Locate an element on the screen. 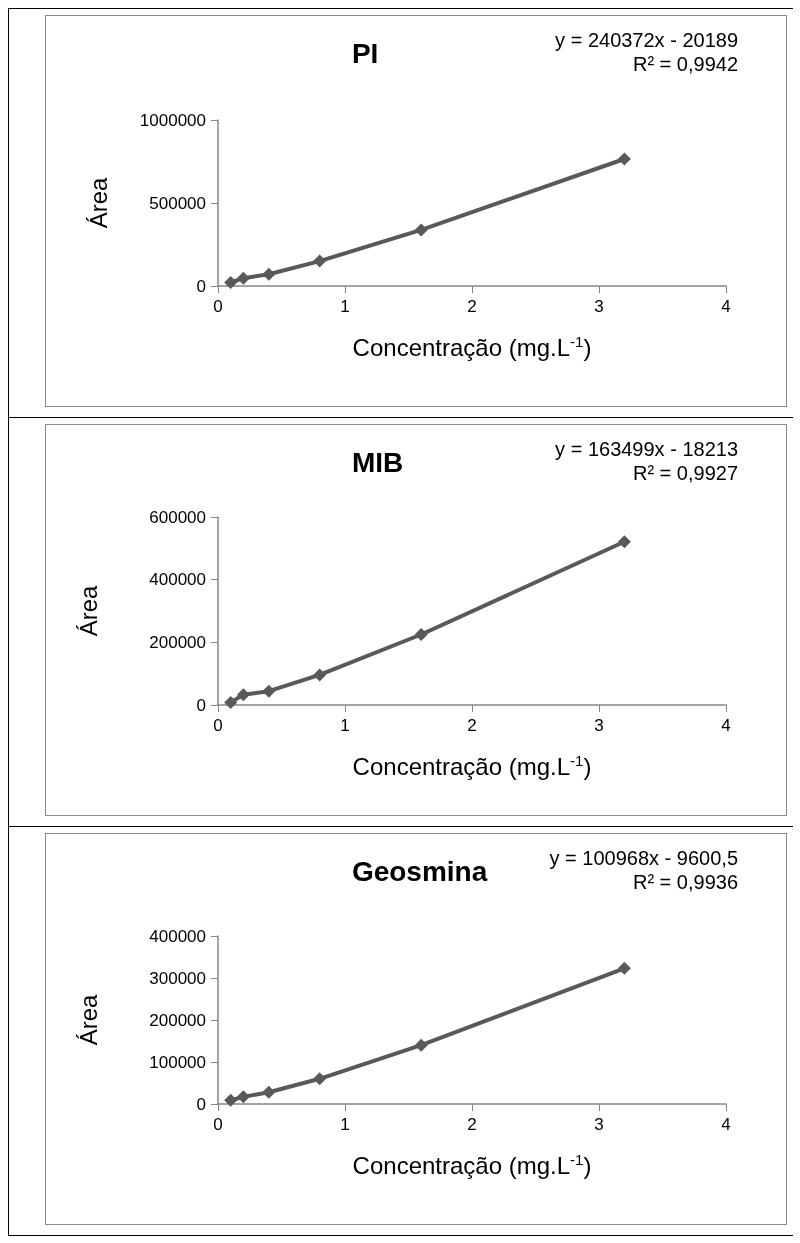 Image resolution: width=800 pixels, height=1243 pixels. chart-title: Geosmina is located at coordinates (419, 871).